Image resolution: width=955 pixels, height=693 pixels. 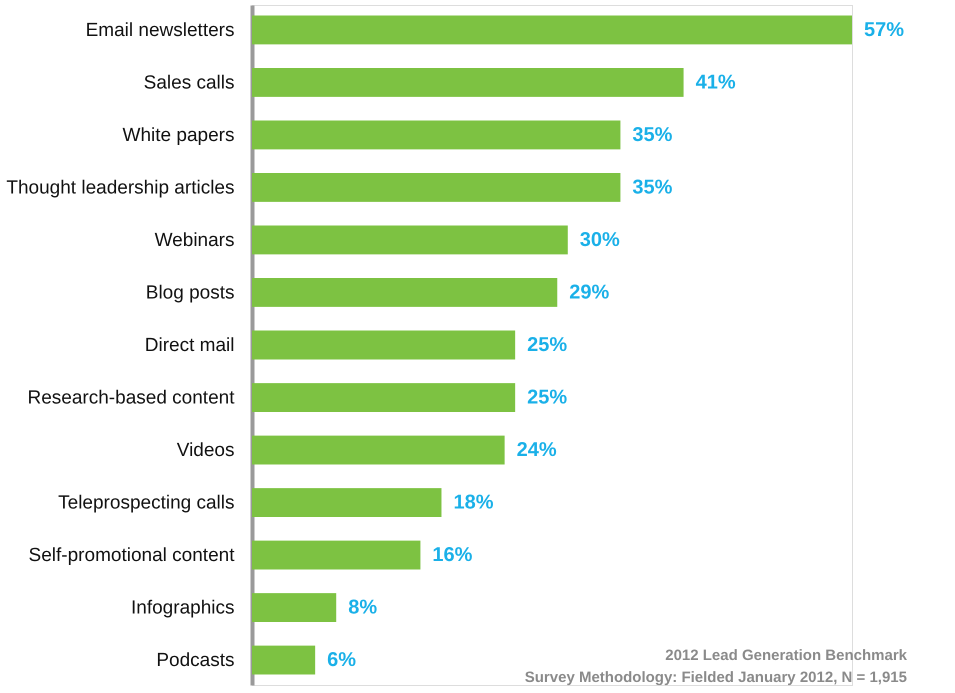 I want to click on data-label: 41%, so click(x=716, y=82).